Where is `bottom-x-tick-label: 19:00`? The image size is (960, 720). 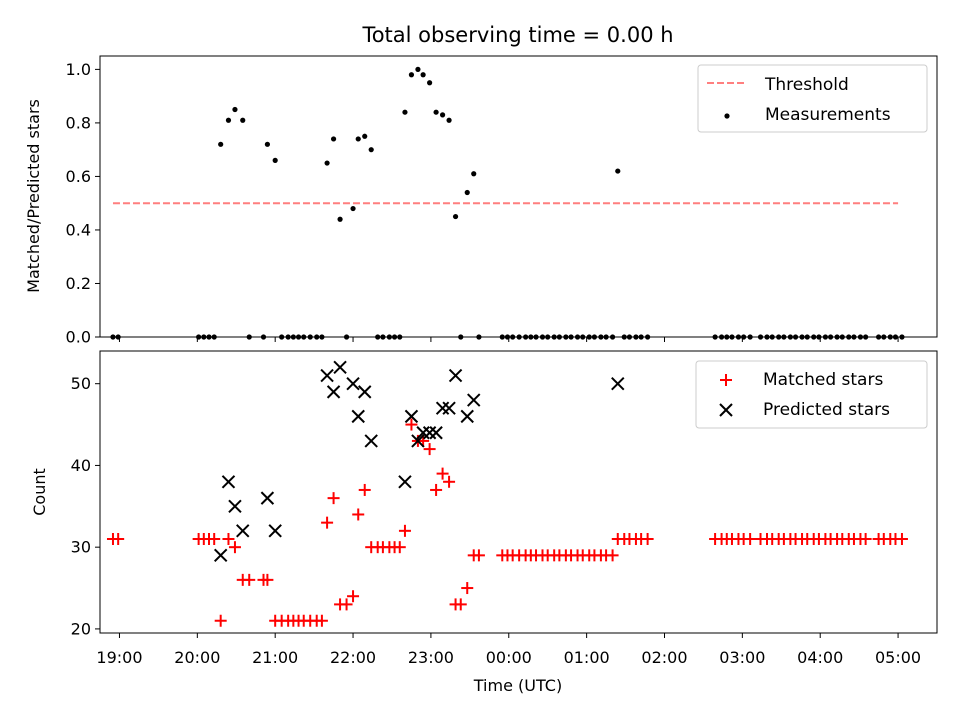 bottom-x-tick-label: 19:00 is located at coordinates (119, 657).